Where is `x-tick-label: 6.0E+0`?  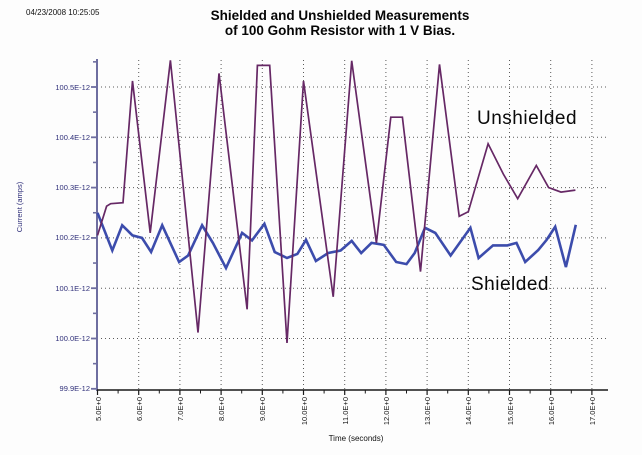 x-tick-label: 6.0E+0 is located at coordinates (139, 409).